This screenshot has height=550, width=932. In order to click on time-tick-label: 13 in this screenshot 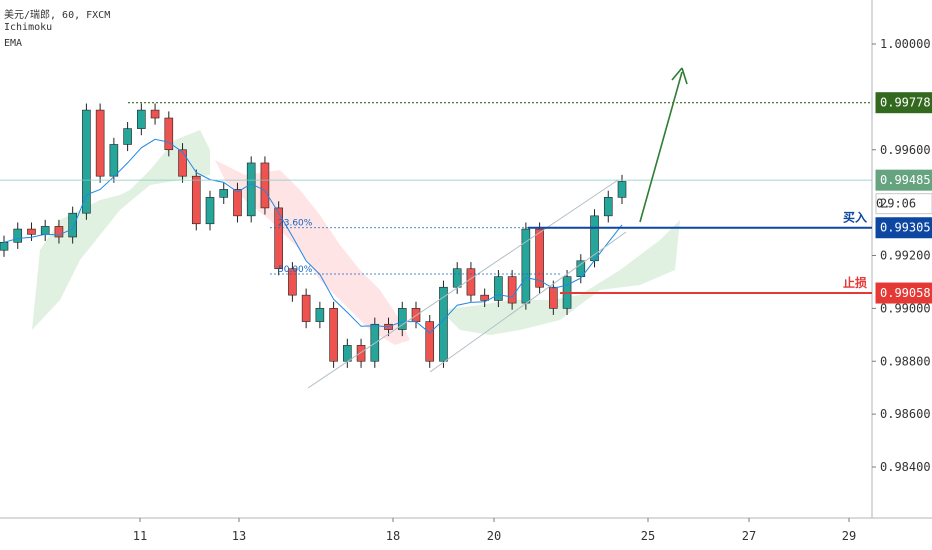, I will do `click(239, 536)`.